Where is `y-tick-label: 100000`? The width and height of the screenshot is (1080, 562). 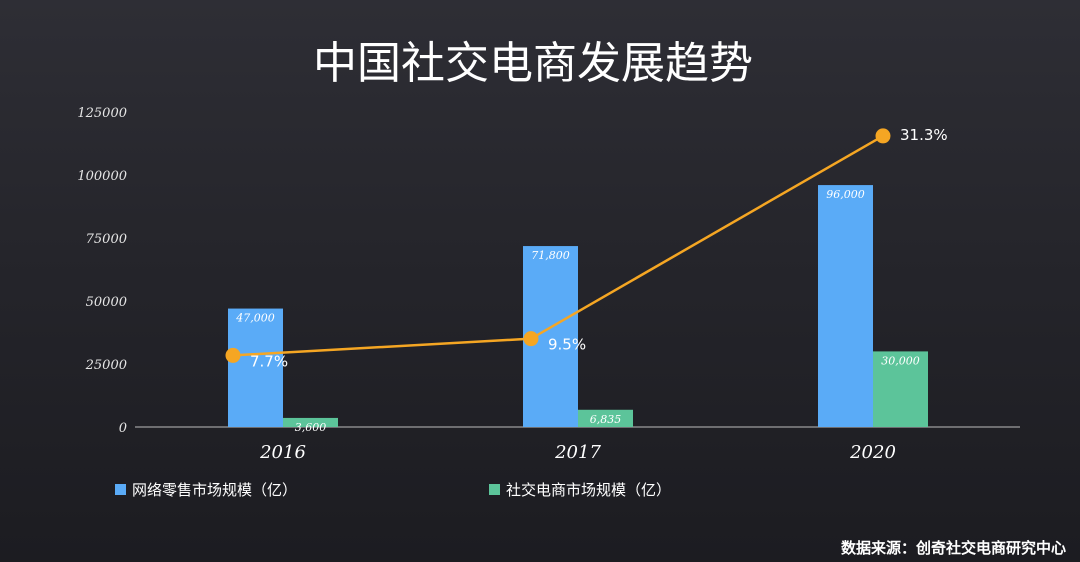
y-tick-label: 100000 is located at coordinates (102, 176).